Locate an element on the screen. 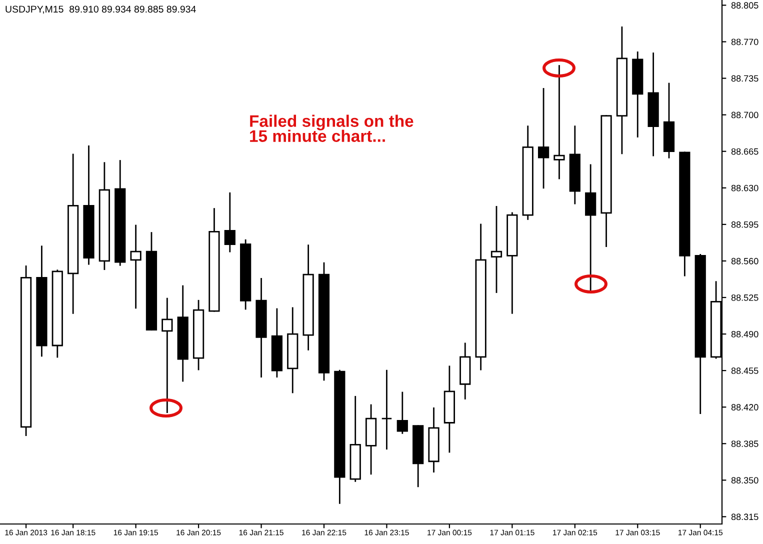 Image resolution: width=763 pixels, height=544 pixels. y-tick-label: 88.455 is located at coordinates (744, 371).